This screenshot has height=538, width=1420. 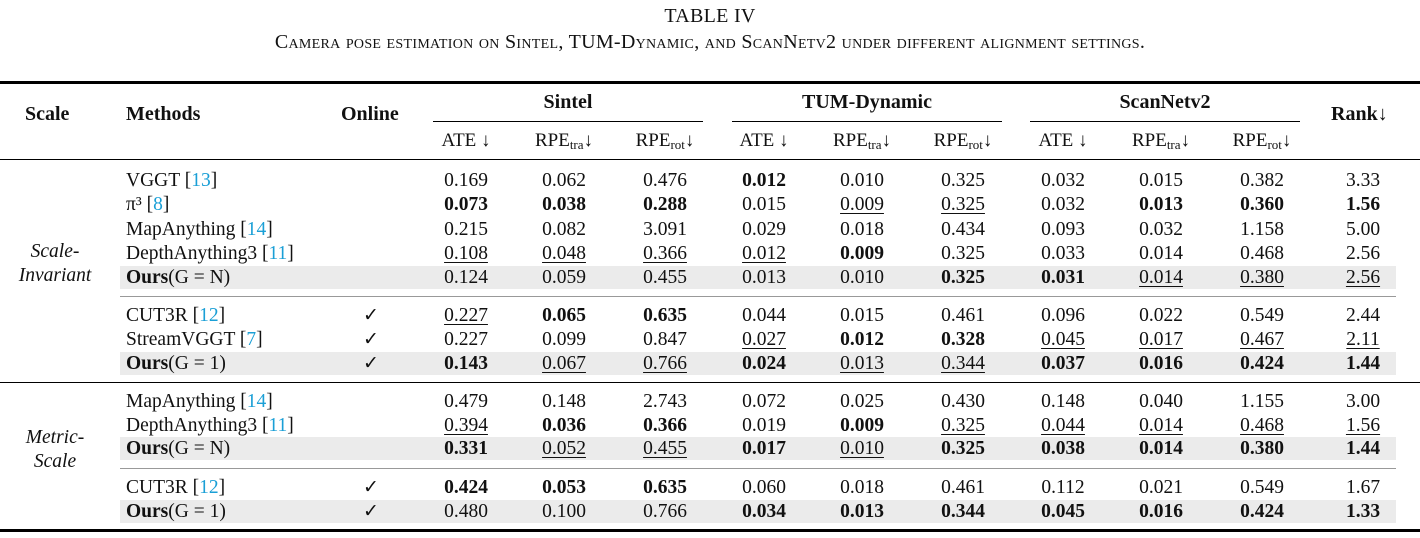 I want to click on group-label-line1: Metric-, so click(x=55, y=437).